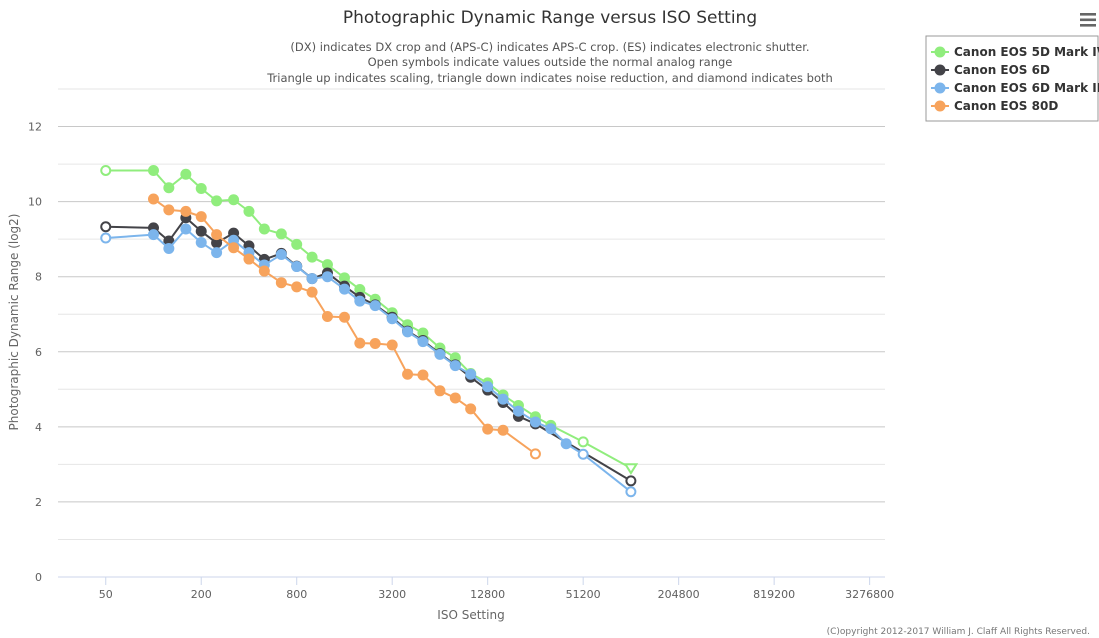  I want to click on y-tick-label: 12, so click(35, 127).